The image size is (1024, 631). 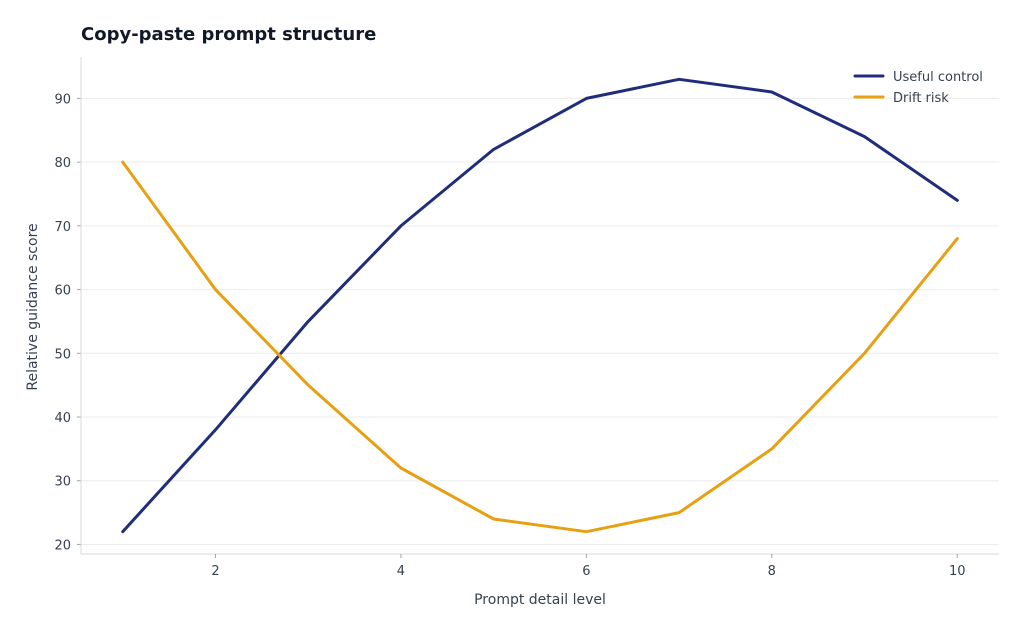 What do you see at coordinates (401, 571) in the screenshot?
I see `x-tick-label: 4` at bounding box center [401, 571].